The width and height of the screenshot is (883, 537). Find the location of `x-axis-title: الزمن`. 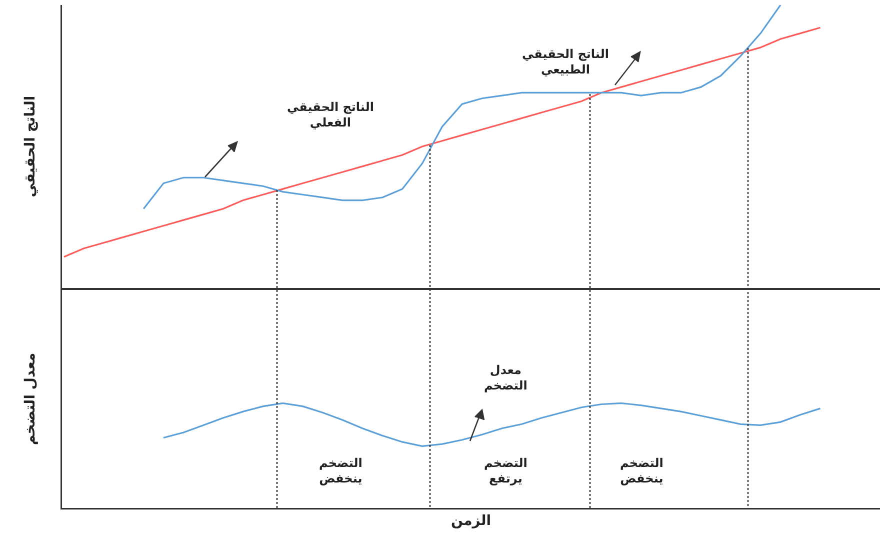

x-axis-title: الزمن is located at coordinates (471, 520).